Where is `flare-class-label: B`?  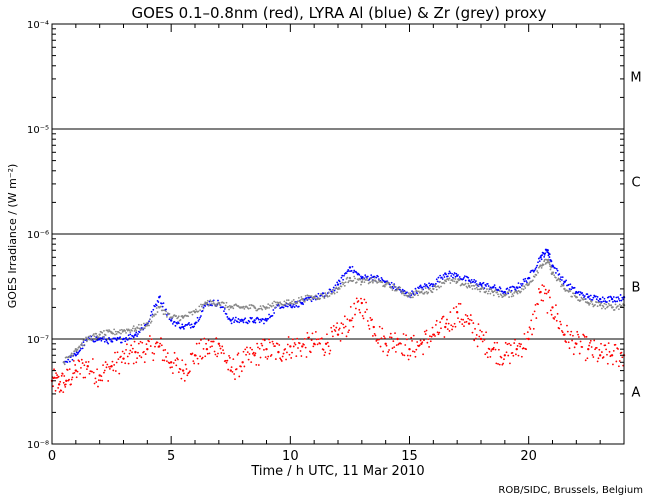
flare-class-label: B is located at coordinates (636, 288).